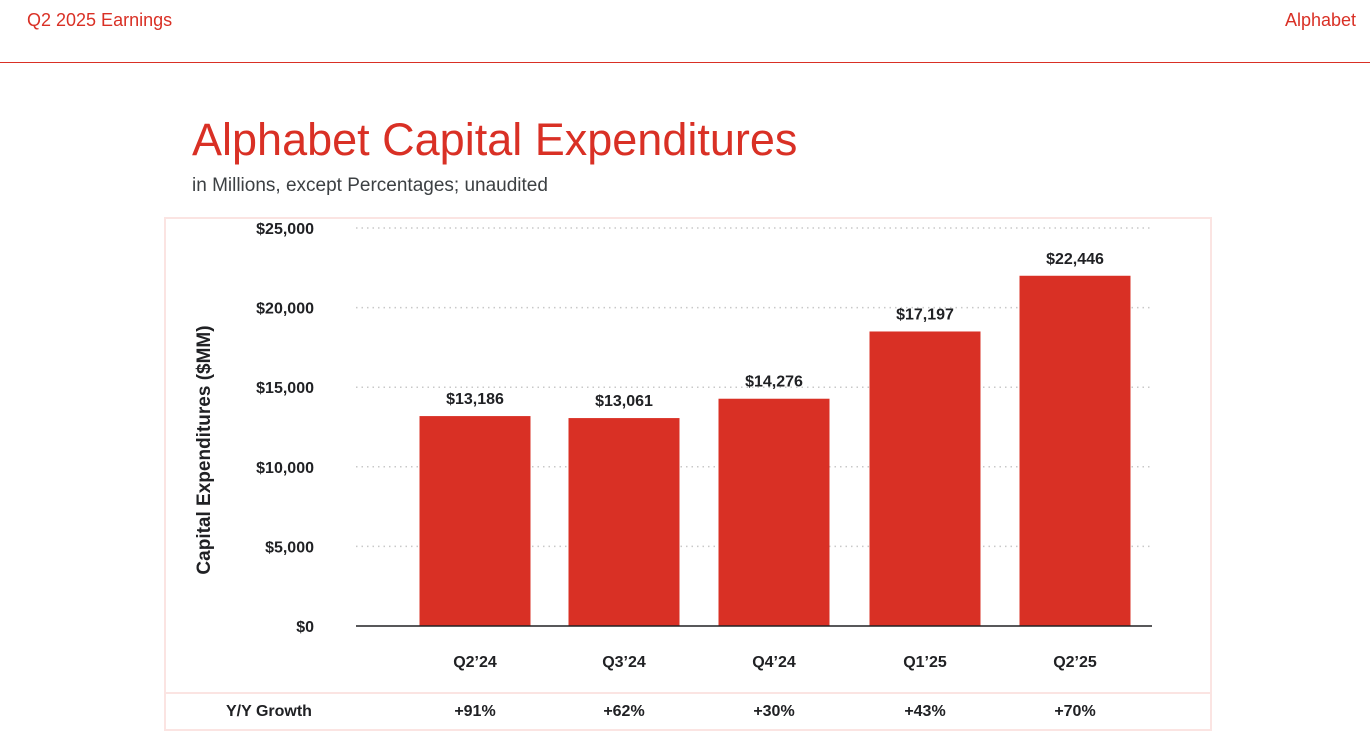 This screenshot has width=1370, height=754. What do you see at coordinates (925, 662) in the screenshot?
I see `x-tick-label: Q1’25` at bounding box center [925, 662].